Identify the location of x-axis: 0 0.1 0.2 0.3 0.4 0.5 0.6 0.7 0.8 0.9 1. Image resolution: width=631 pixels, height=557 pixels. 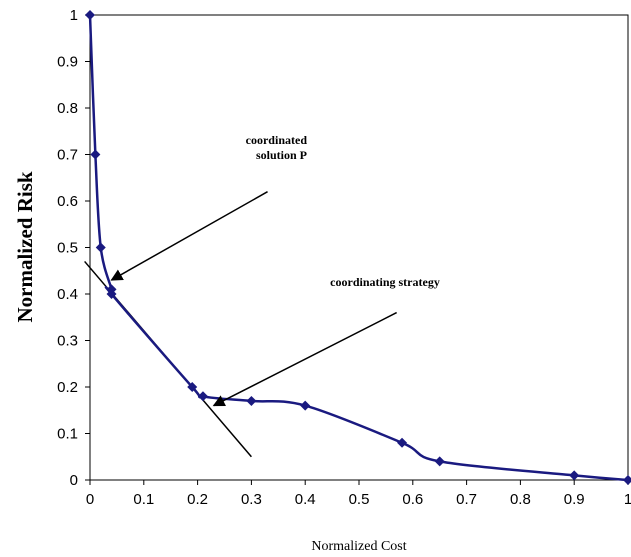
(358, 494).